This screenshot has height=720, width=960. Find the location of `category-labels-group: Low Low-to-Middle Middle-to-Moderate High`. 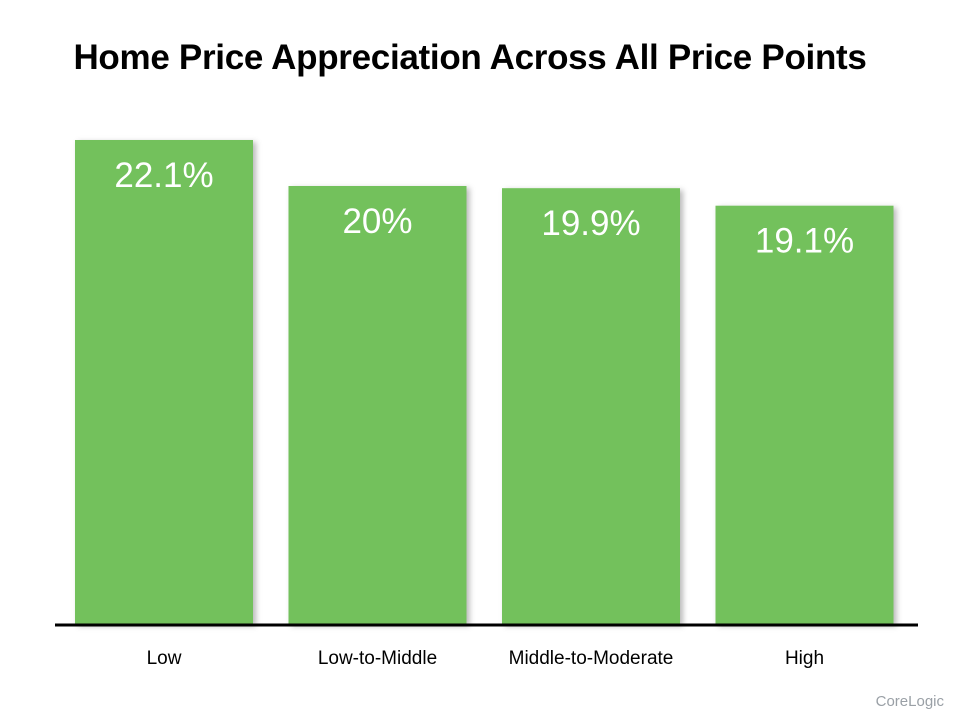

category-labels-group: Low Low-to-Middle Middle-to-Moderate High is located at coordinates (485, 658).